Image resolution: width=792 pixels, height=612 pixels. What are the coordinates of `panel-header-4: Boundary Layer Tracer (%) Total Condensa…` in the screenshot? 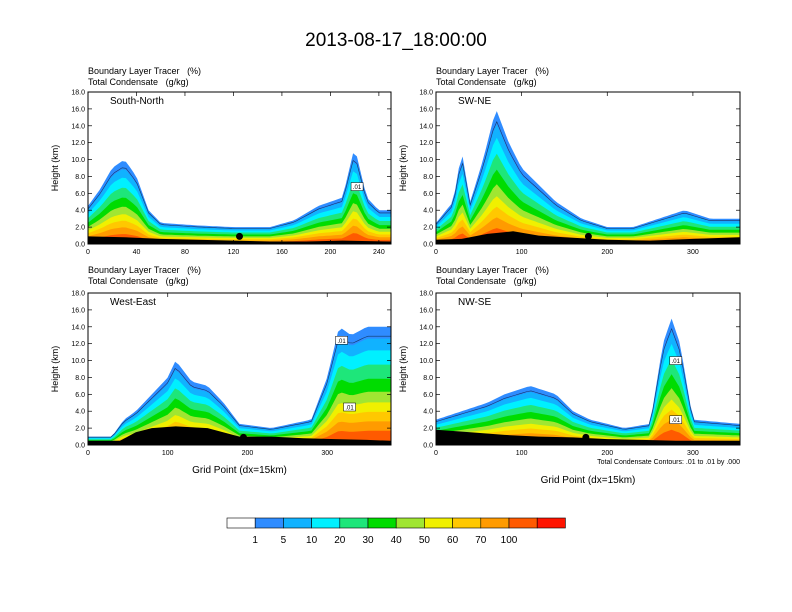 It's located at (492, 276).